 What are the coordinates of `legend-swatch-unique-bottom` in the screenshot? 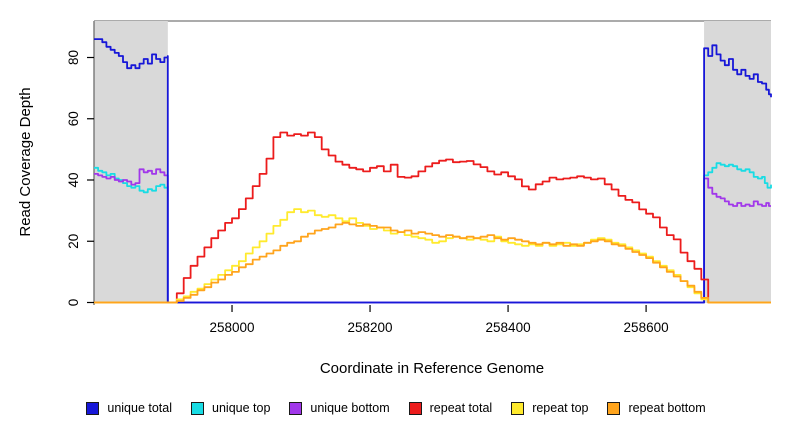 It's located at (296, 408).